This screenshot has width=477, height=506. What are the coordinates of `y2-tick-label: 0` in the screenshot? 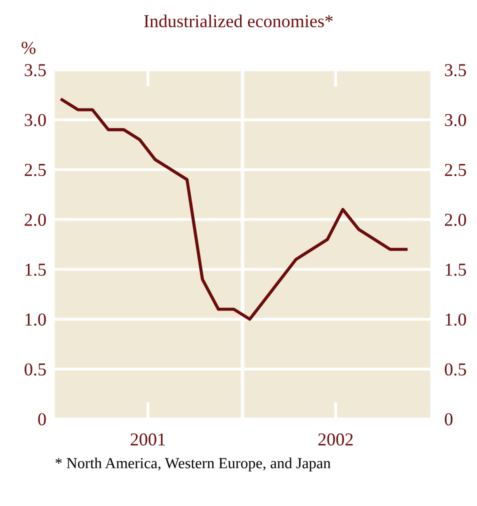 It's located at (448, 419).